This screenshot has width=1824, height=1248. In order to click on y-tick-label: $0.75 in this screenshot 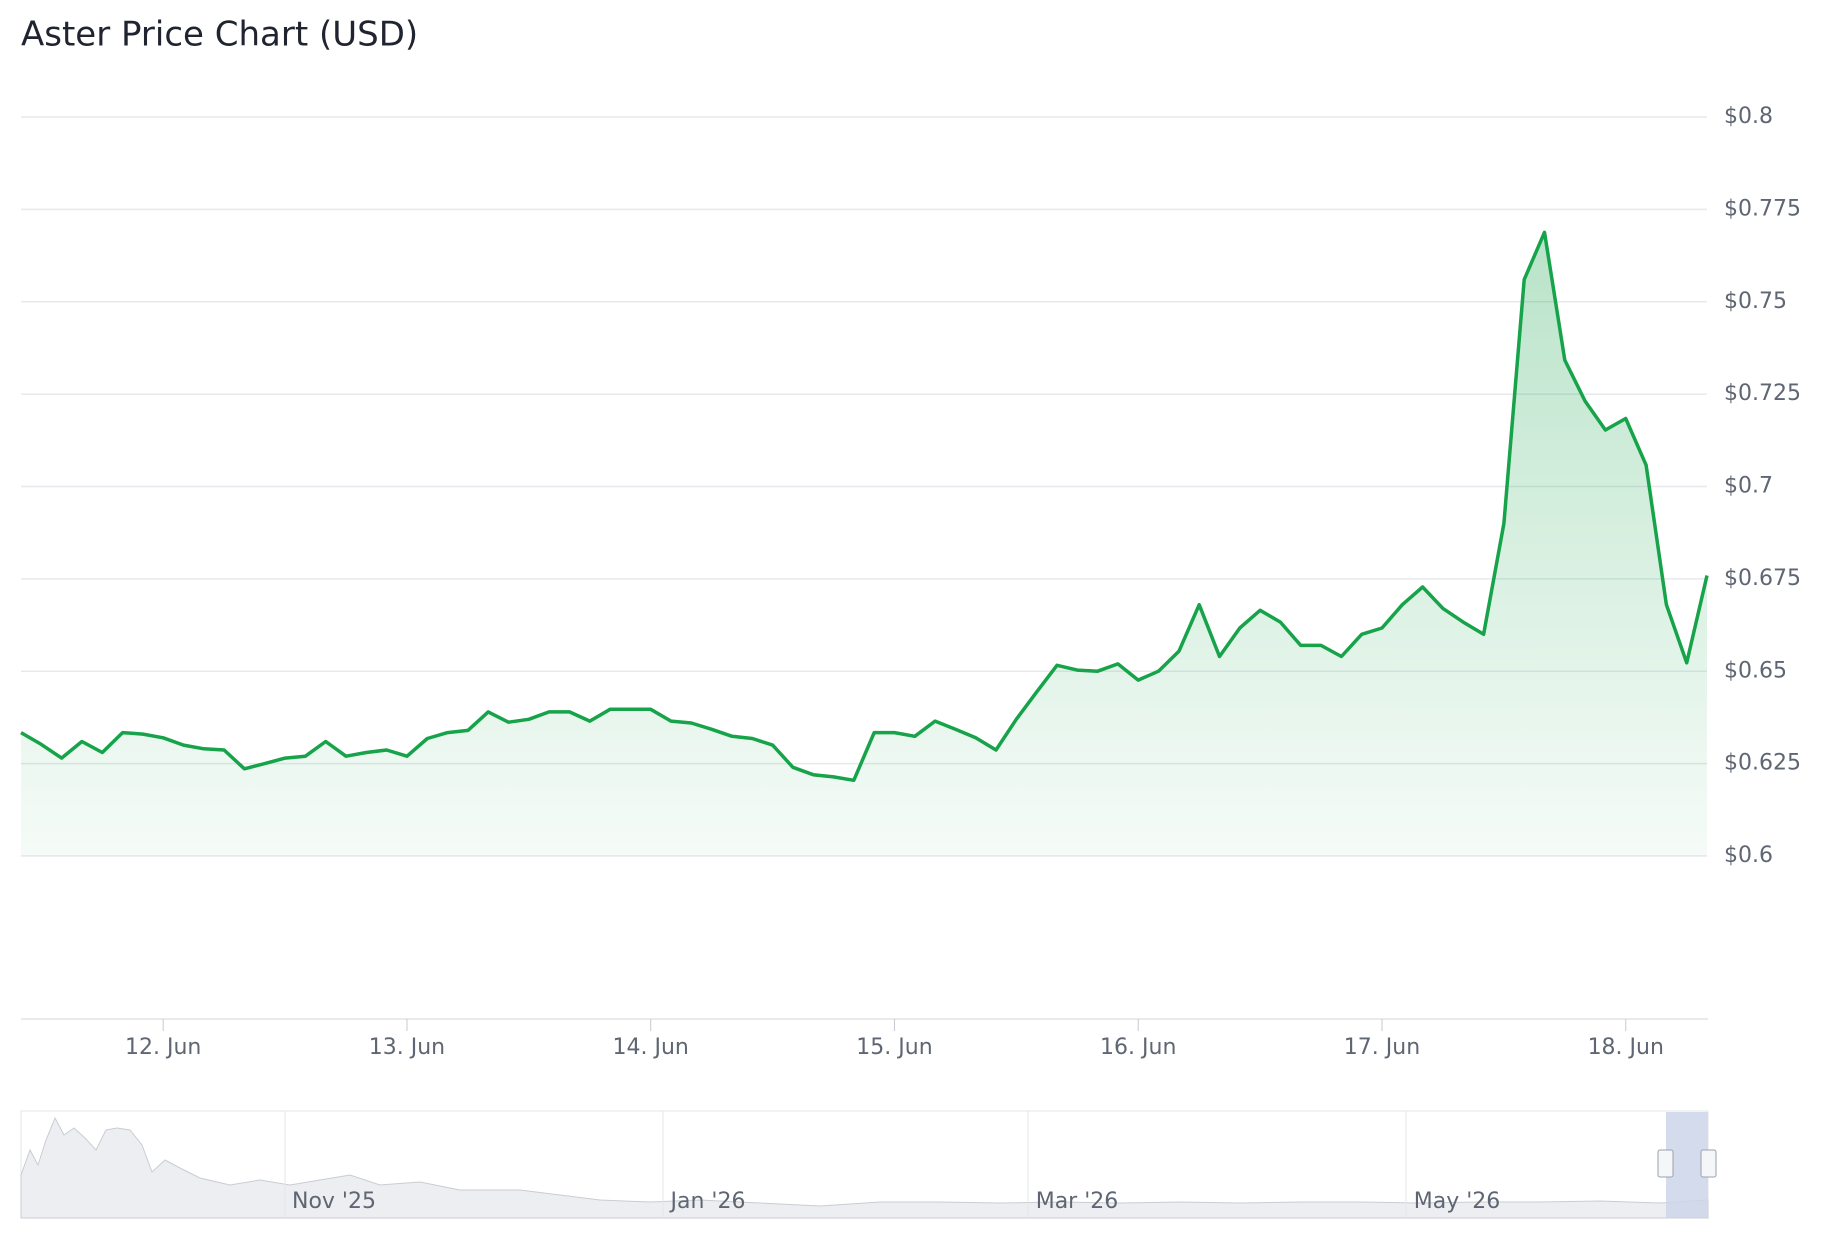, I will do `click(1755, 301)`.